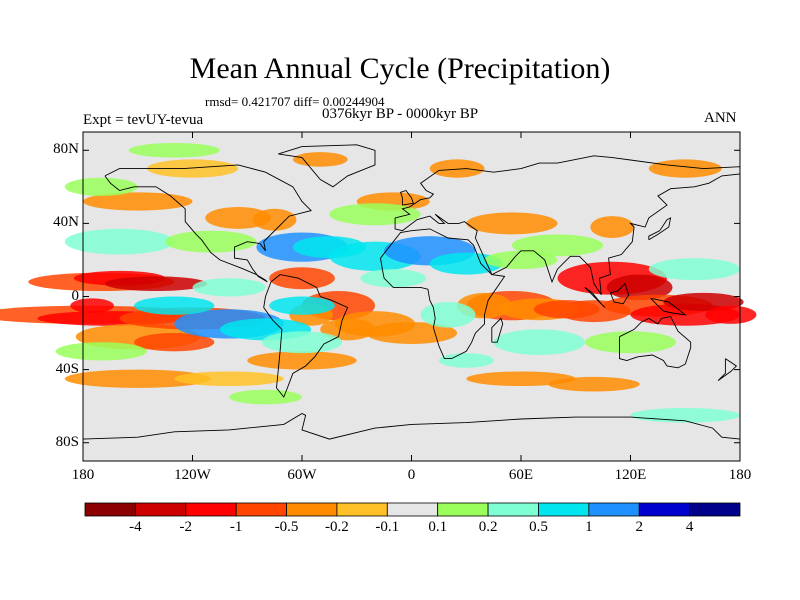 The width and height of the screenshot is (800, 600). I want to click on north-america-coastline, so click(208, 223).